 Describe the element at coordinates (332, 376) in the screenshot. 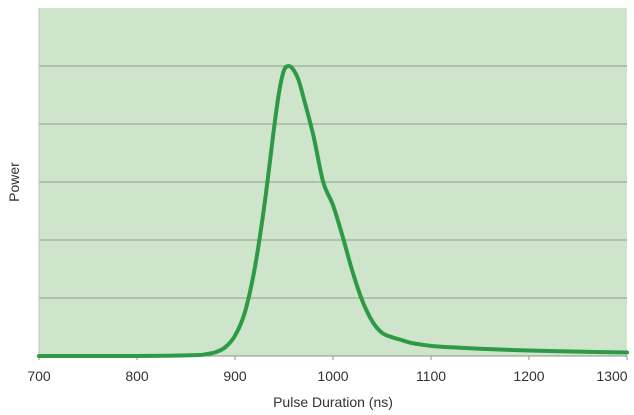

I see `x-tick-label-1000: 1000` at that location.